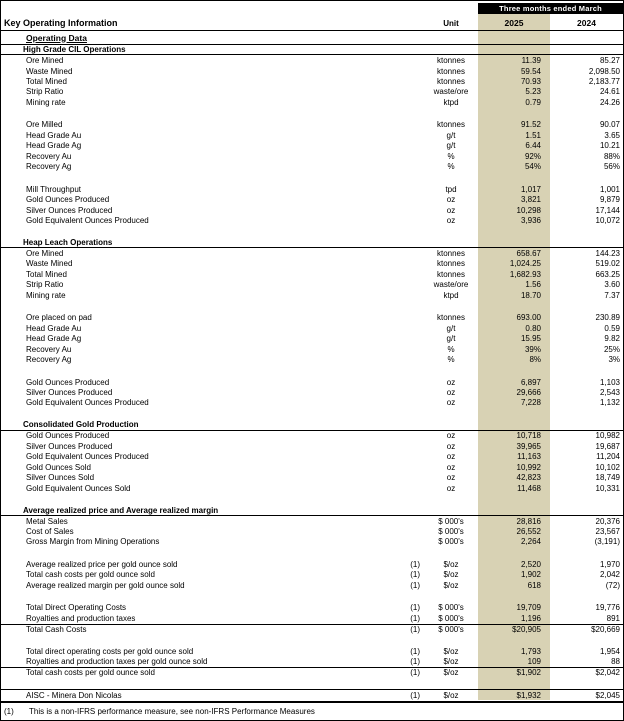 The image size is (624, 721). I want to click on table-row: Gold Ounces Produced oz 3,821 9,879, so click(312, 199).